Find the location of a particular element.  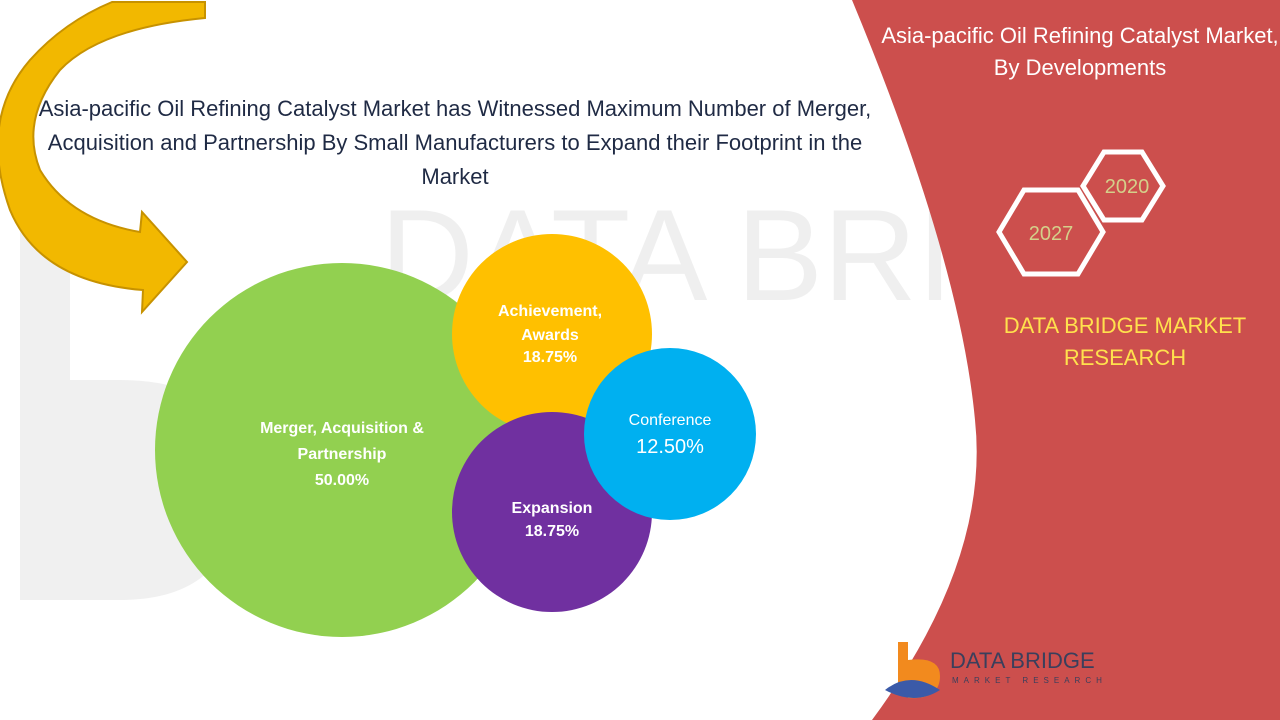

brand-name: DATA BRIDGE MARKET RESEARCH is located at coordinates (1125, 341).